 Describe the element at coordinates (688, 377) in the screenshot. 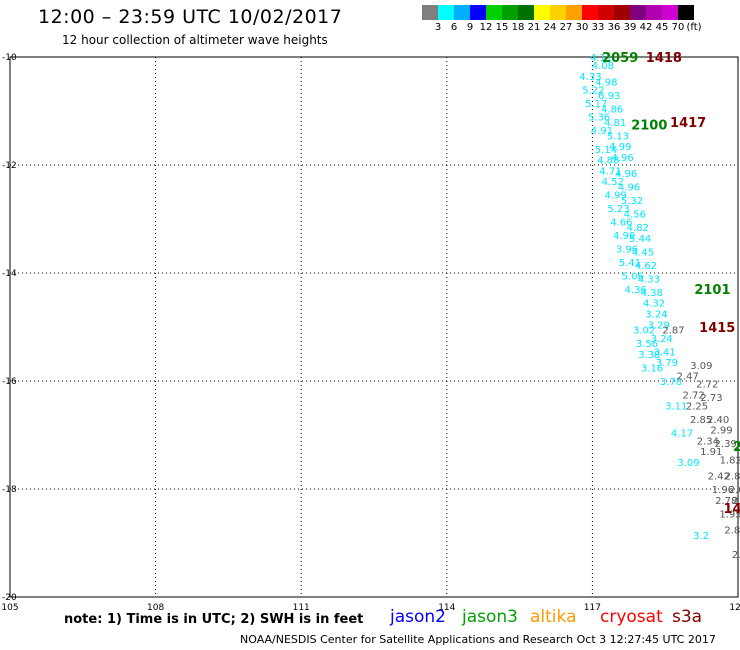

I see `swh-value-label: 2.47` at that location.